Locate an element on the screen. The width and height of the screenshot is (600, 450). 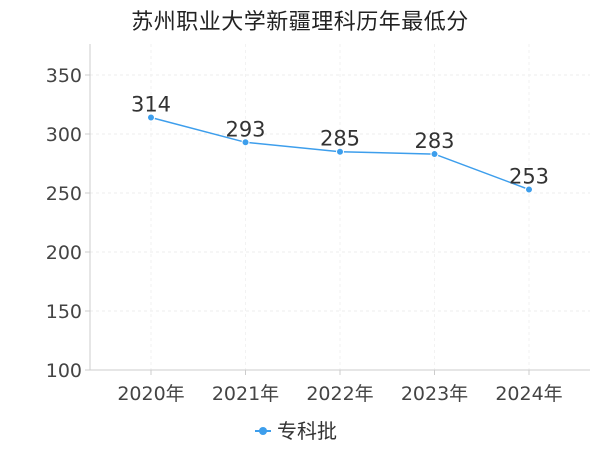
x-tick-label: 2024年 is located at coordinates (528, 394).